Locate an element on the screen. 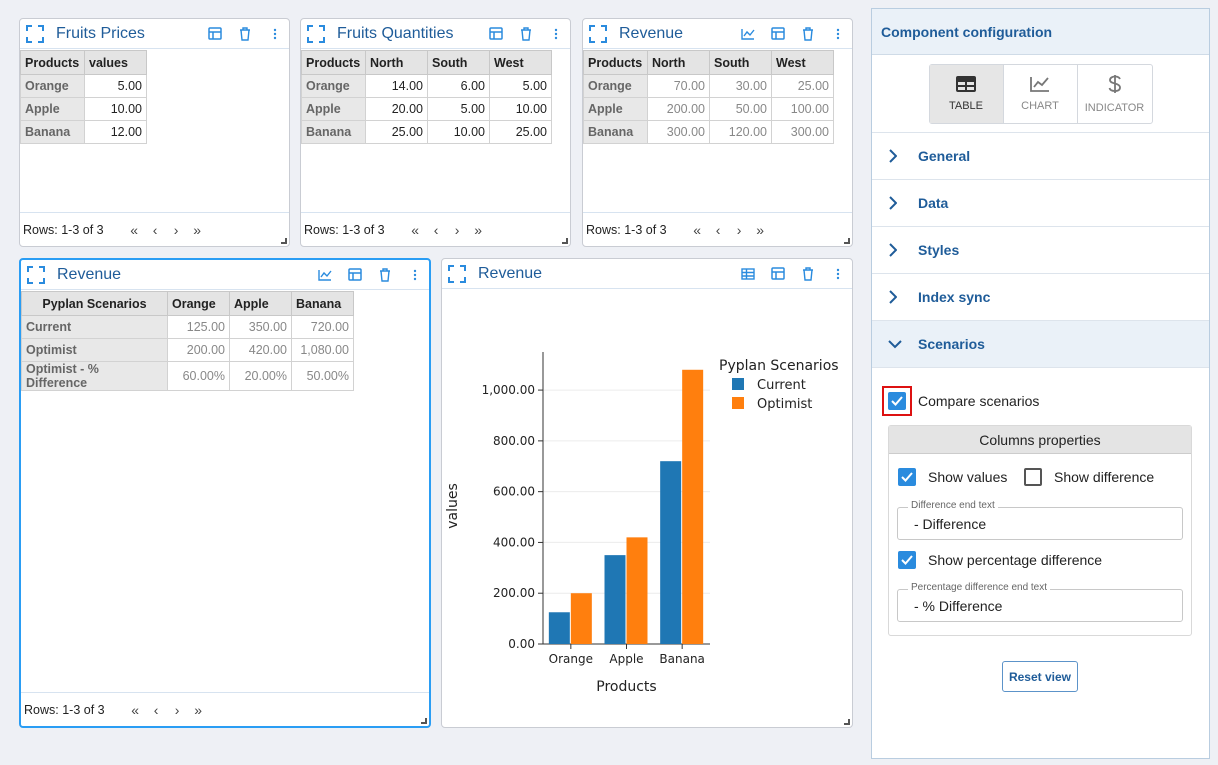  view-table-button: TABLE is located at coordinates (966, 93).